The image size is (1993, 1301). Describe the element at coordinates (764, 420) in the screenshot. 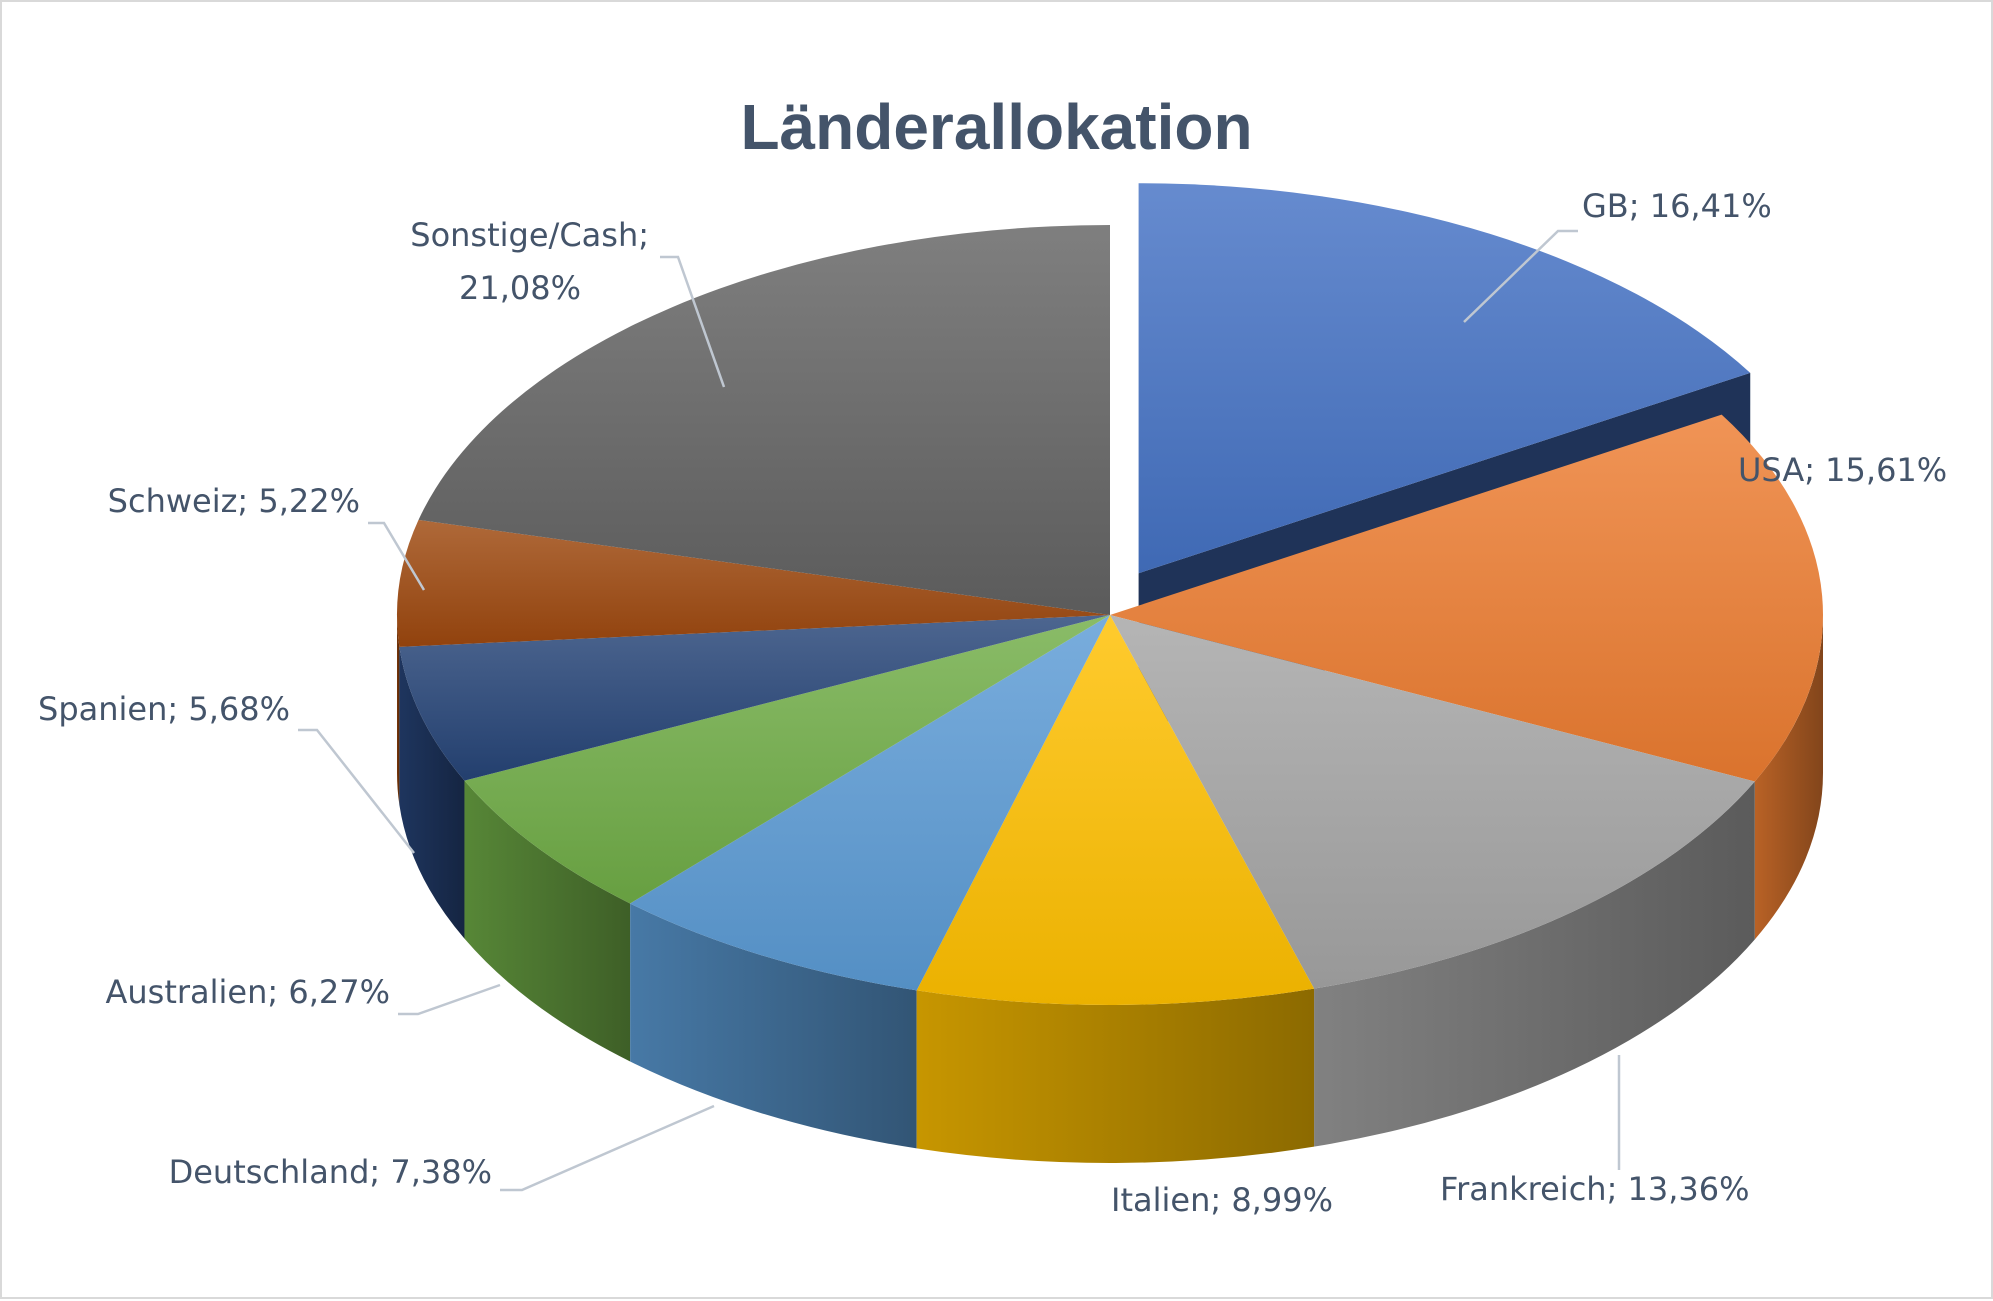

I see `slice-sonstige-cash` at that location.